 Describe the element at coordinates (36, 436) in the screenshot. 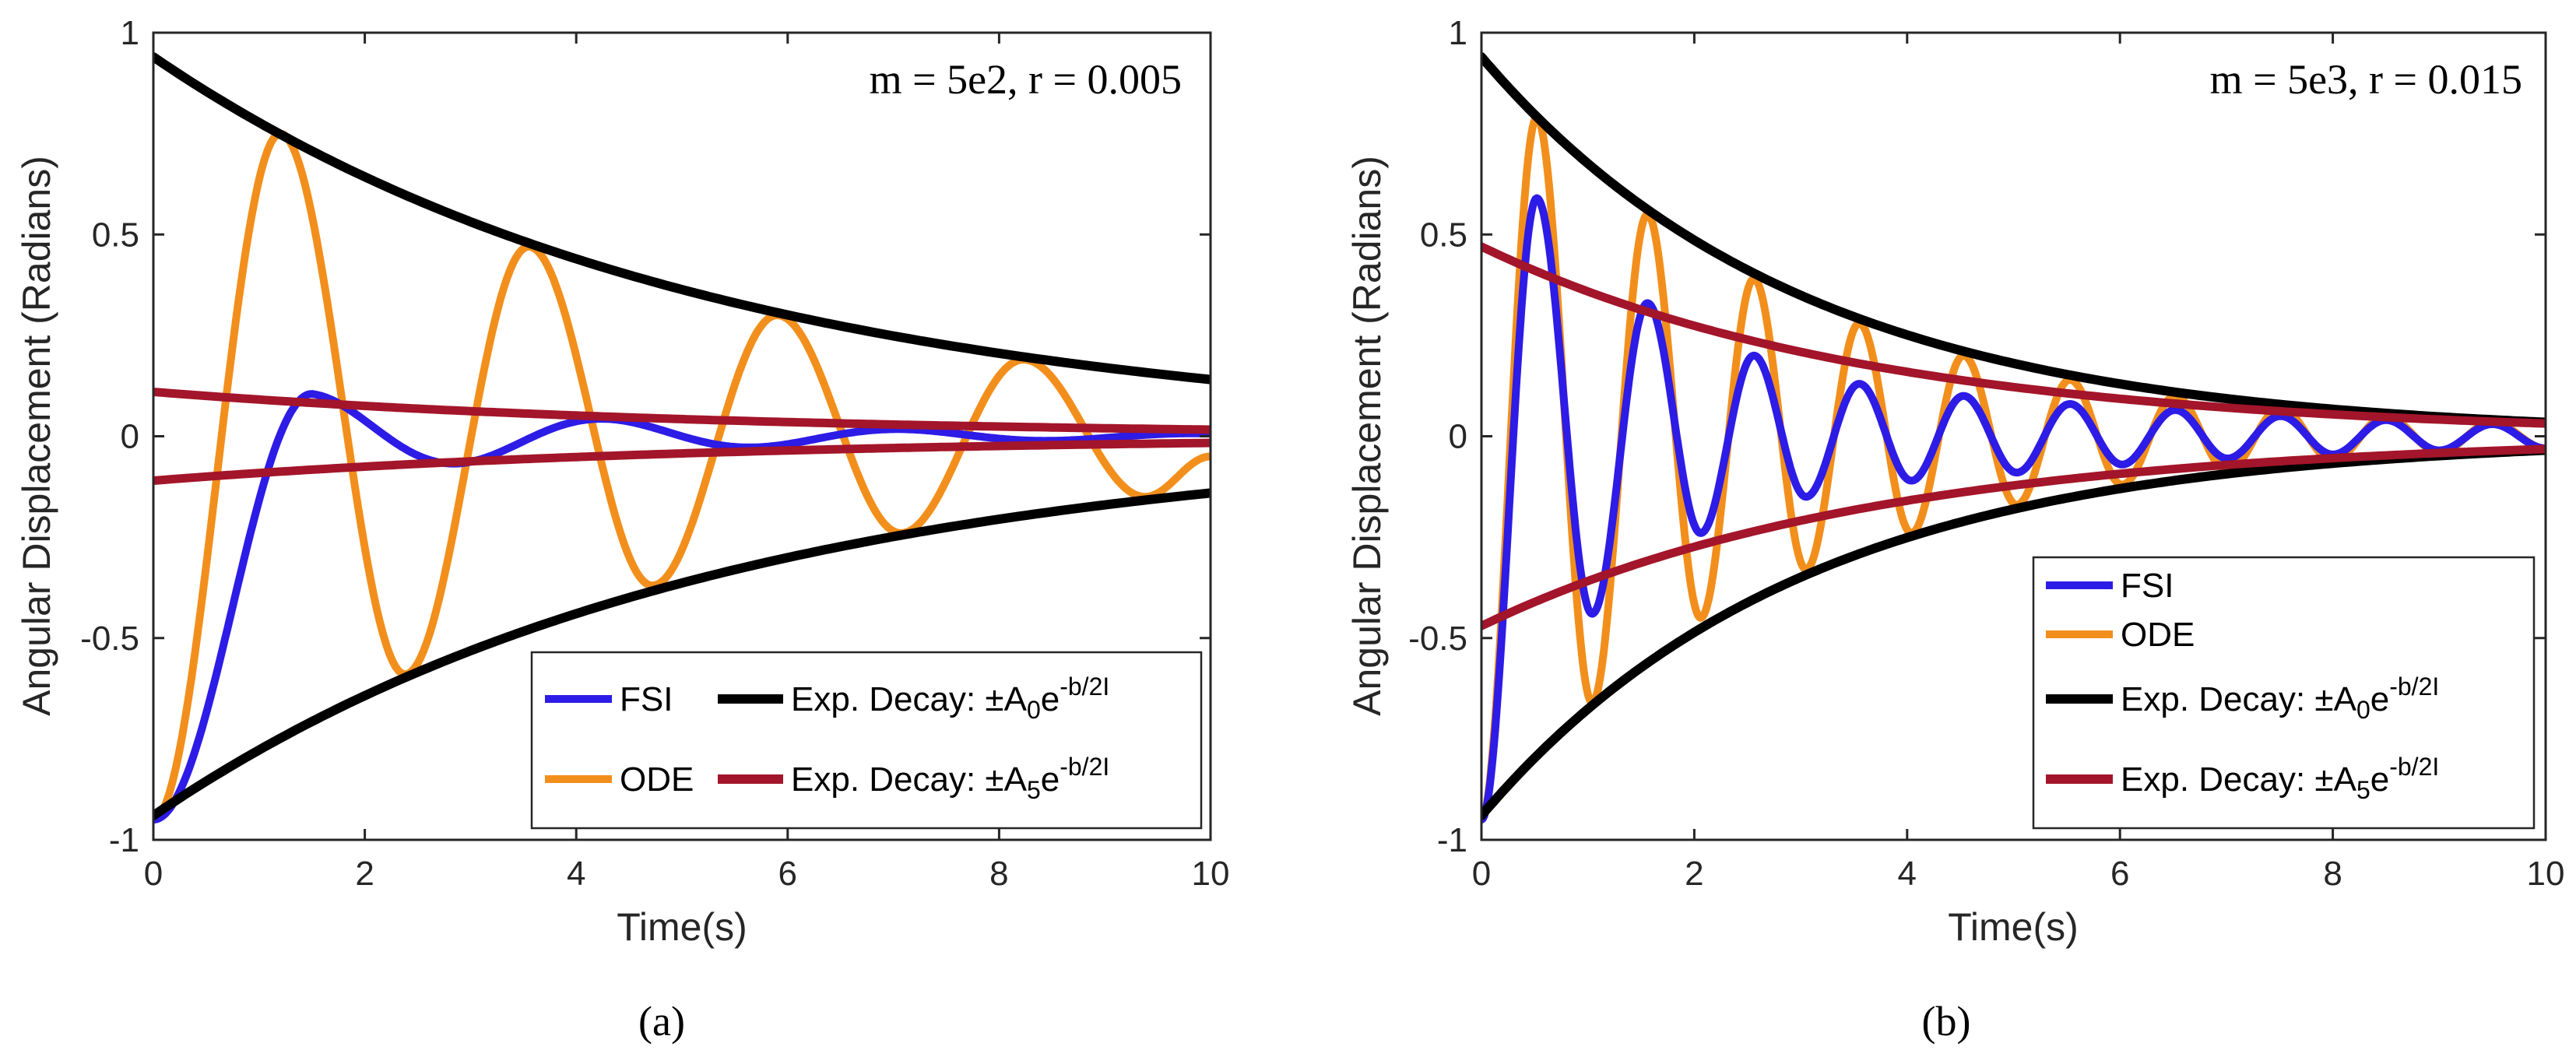

I see `y-axis-label-a: Angular Displacement (Radians)` at that location.